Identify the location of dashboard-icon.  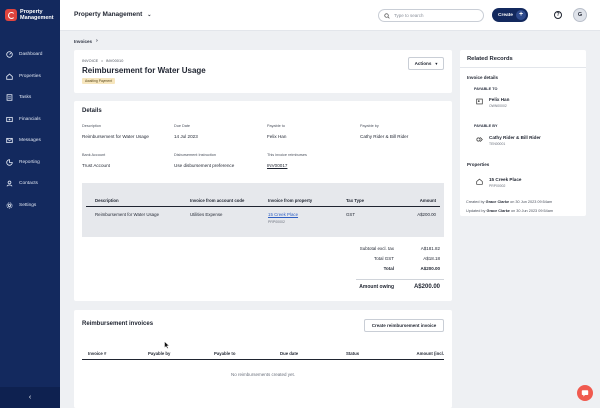
(9, 54).